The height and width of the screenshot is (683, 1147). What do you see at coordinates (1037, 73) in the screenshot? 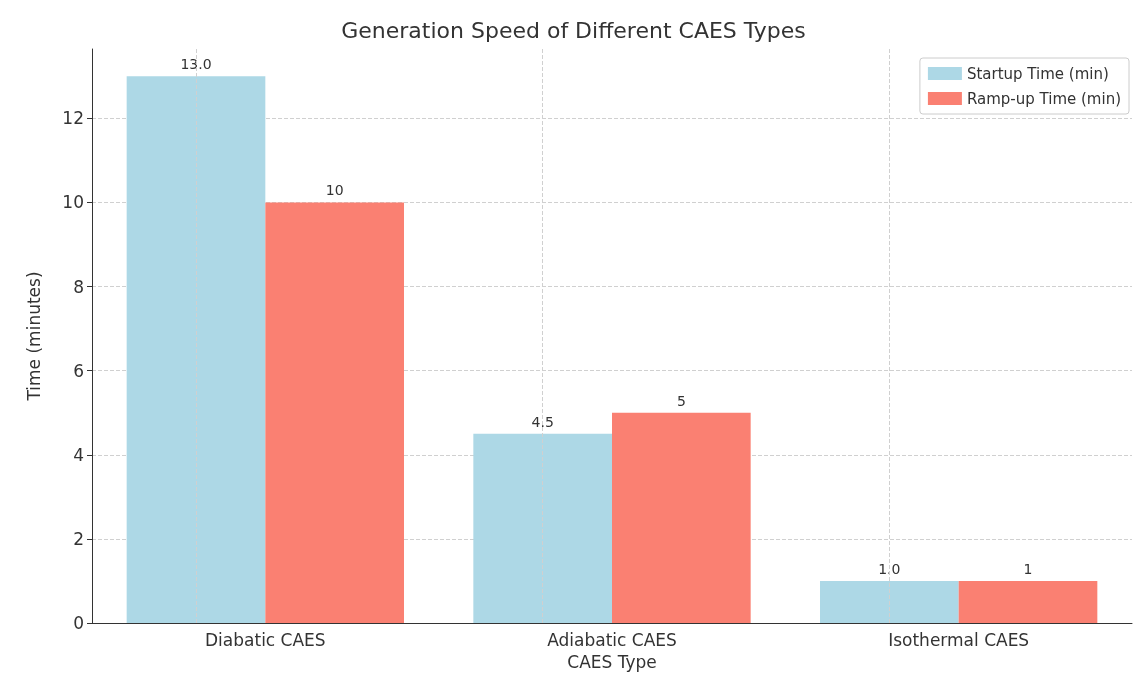
I see `legend-label: Startup Time (min)` at bounding box center [1037, 73].